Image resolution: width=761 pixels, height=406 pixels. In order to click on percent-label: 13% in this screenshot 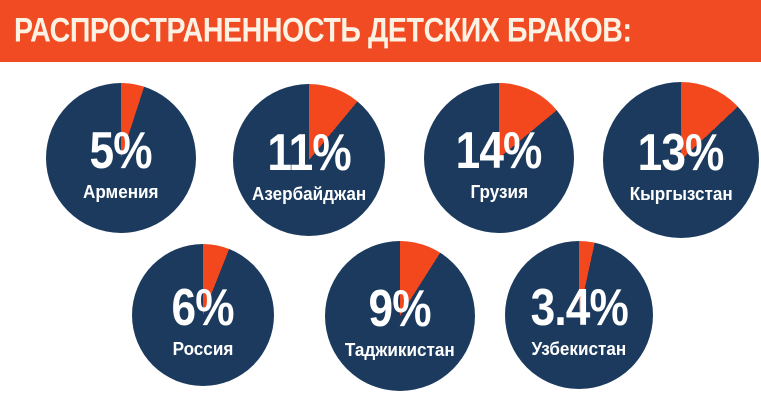, I will do `click(681, 153)`.